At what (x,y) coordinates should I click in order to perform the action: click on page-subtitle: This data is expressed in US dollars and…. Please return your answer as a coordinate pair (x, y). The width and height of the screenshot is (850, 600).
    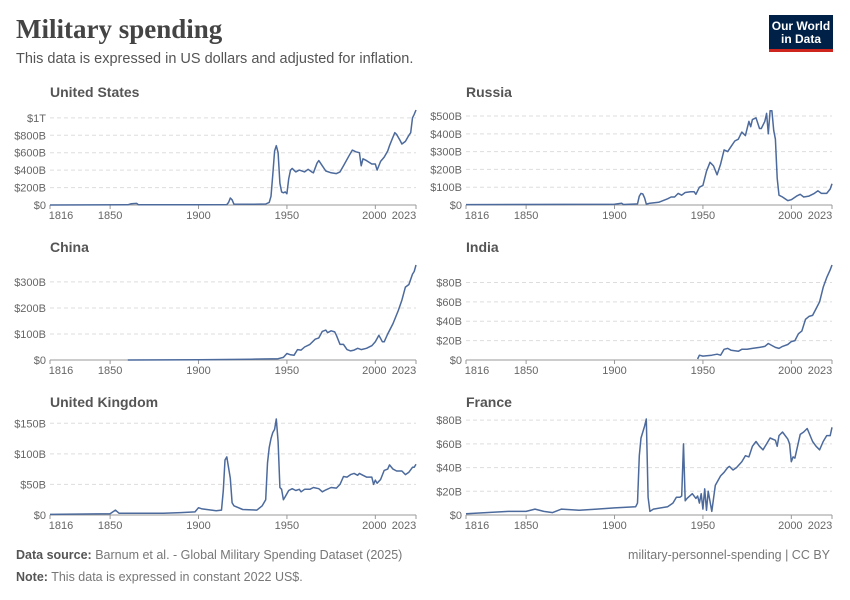
    Looking at the image, I should click on (215, 59).